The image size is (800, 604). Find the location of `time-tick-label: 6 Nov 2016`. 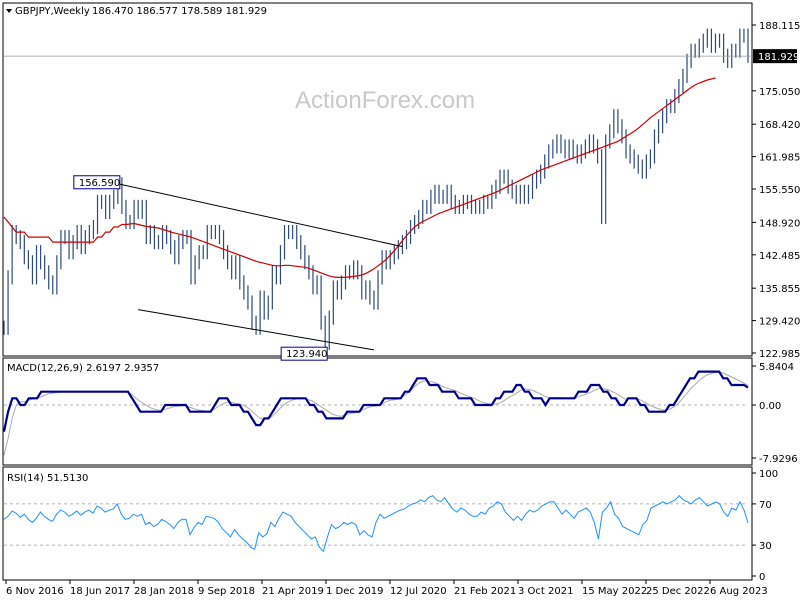

time-tick-label: 6 Nov 2016 is located at coordinates (35, 591).